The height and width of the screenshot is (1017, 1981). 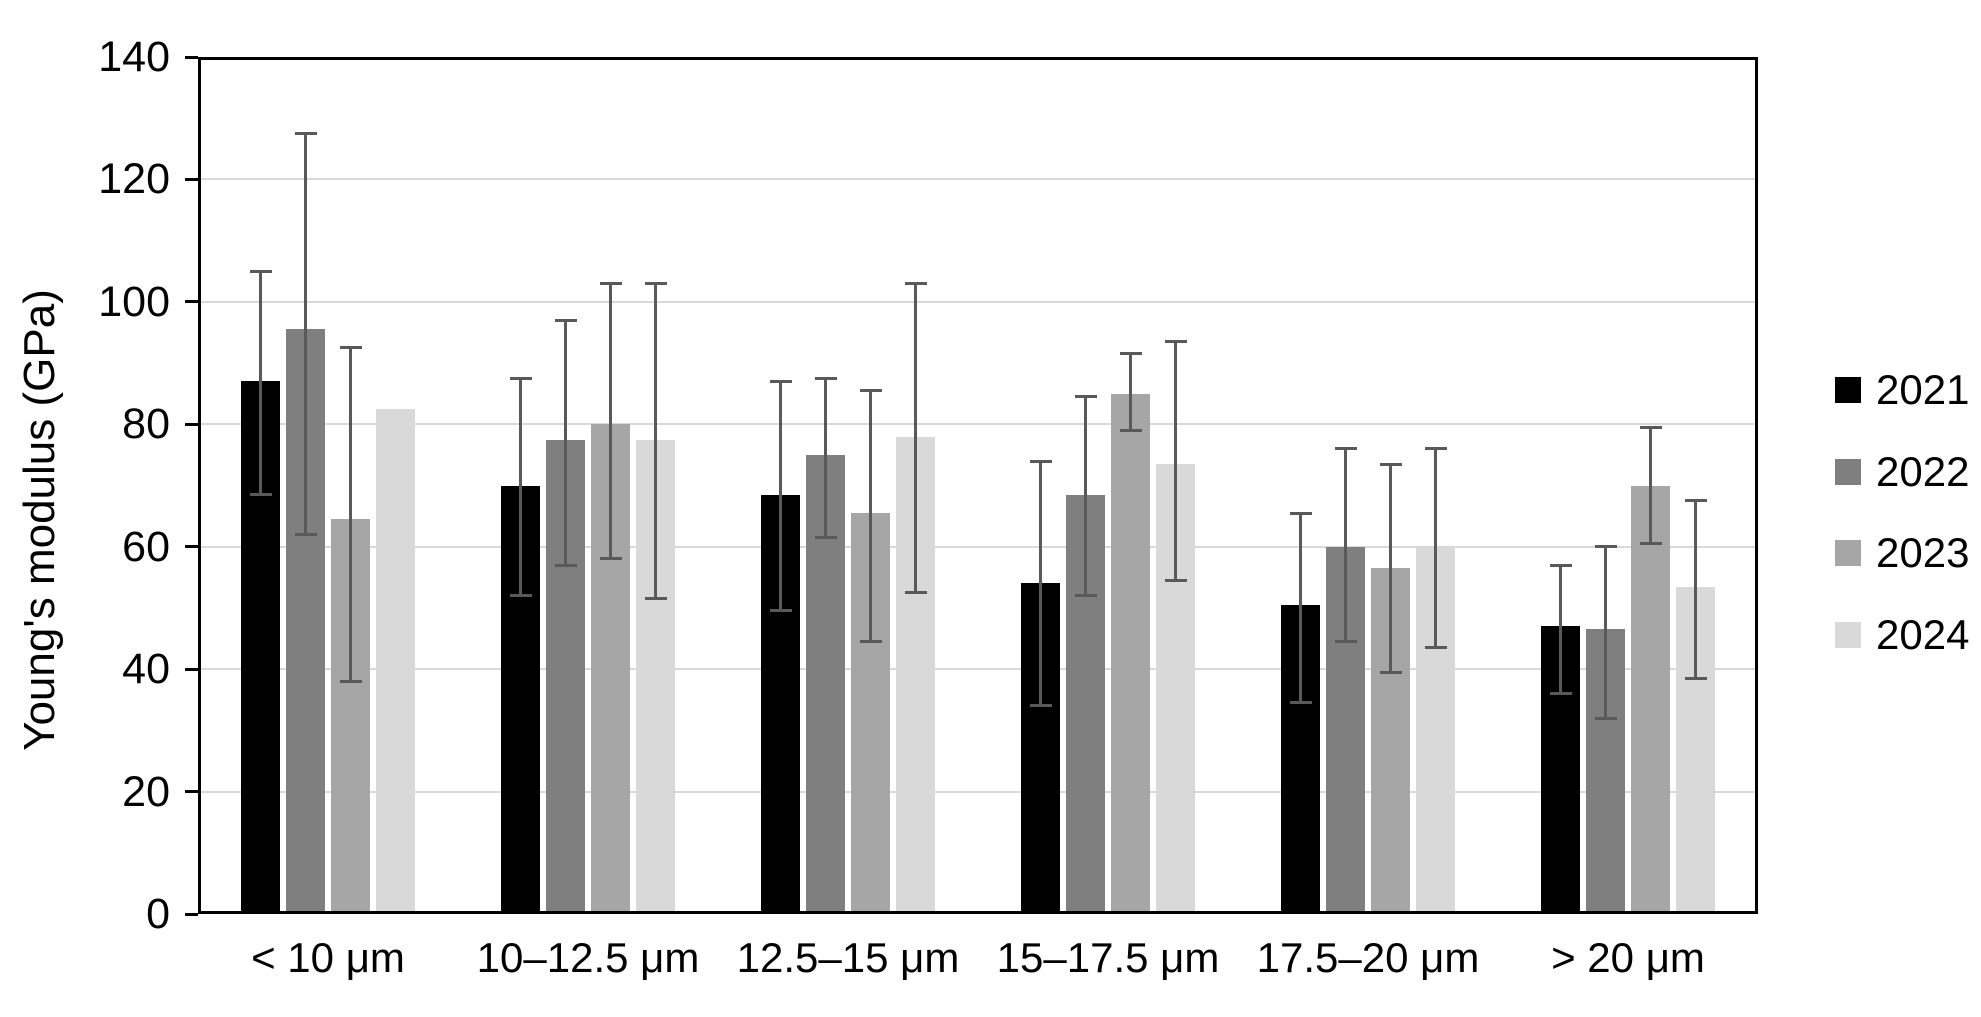 I want to click on legend-label-2024: 2024, so click(x=1923, y=635).